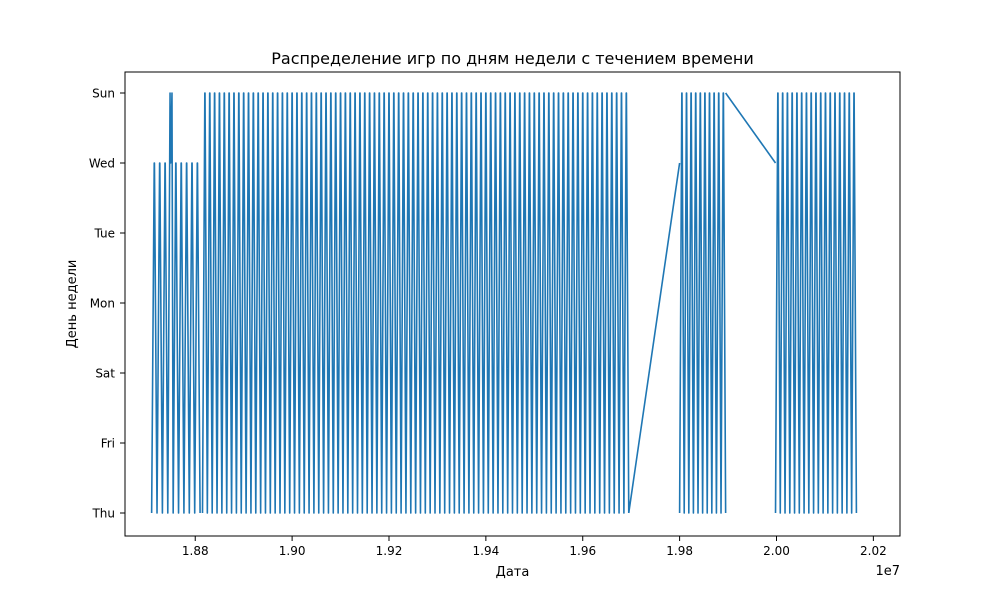 Image resolution: width=1000 pixels, height=600 pixels. Describe the element at coordinates (486, 551) in the screenshot. I see `x-tick-label: 1.94` at that location.